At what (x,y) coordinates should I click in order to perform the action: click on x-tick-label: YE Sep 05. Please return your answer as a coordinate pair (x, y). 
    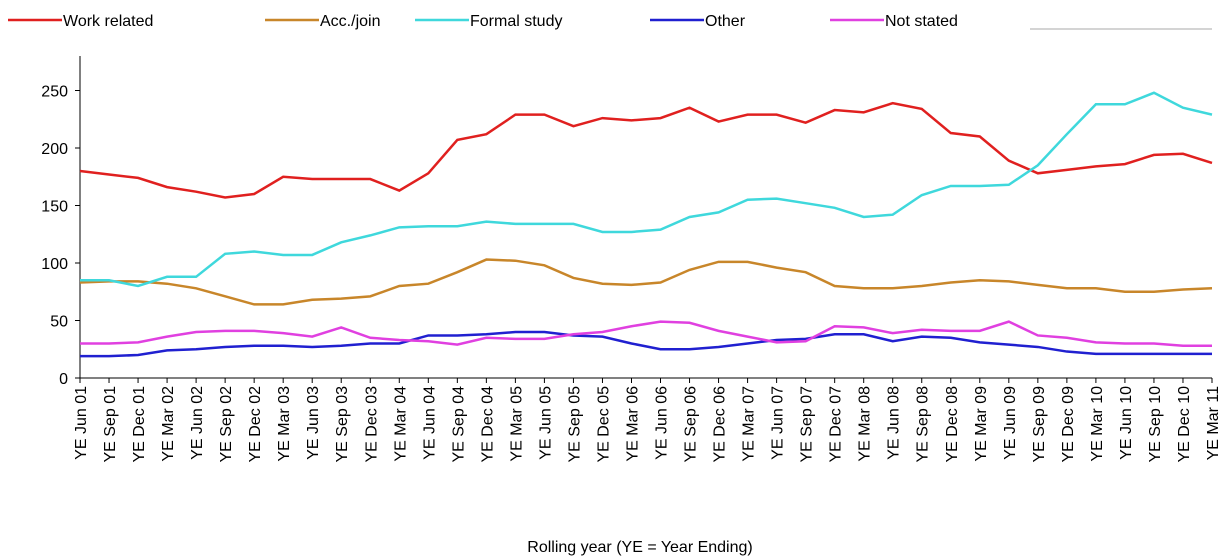
    Looking at the image, I should click on (574, 424).